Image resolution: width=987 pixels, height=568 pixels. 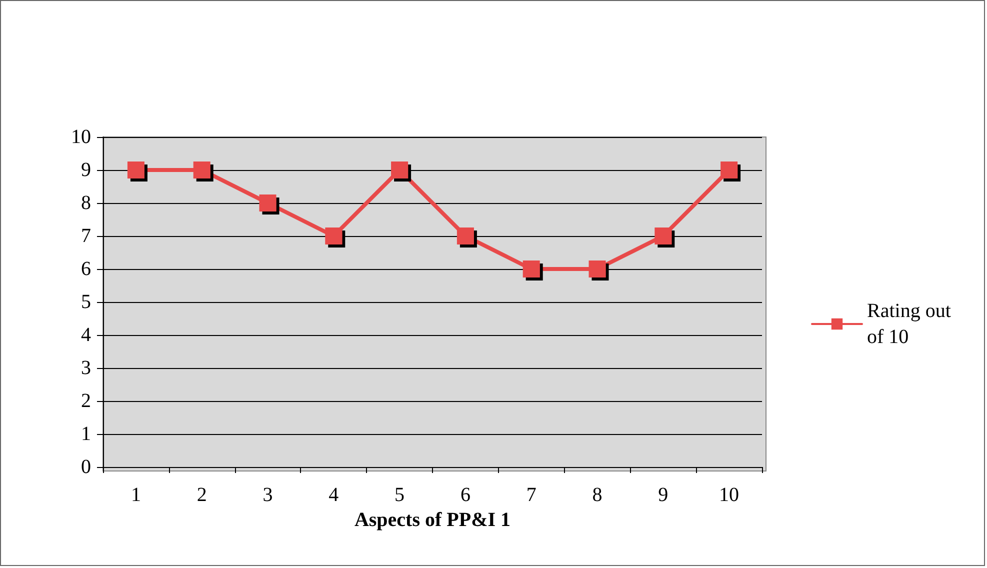 What do you see at coordinates (86, 170) in the screenshot?
I see `y-tick-label: 9` at bounding box center [86, 170].